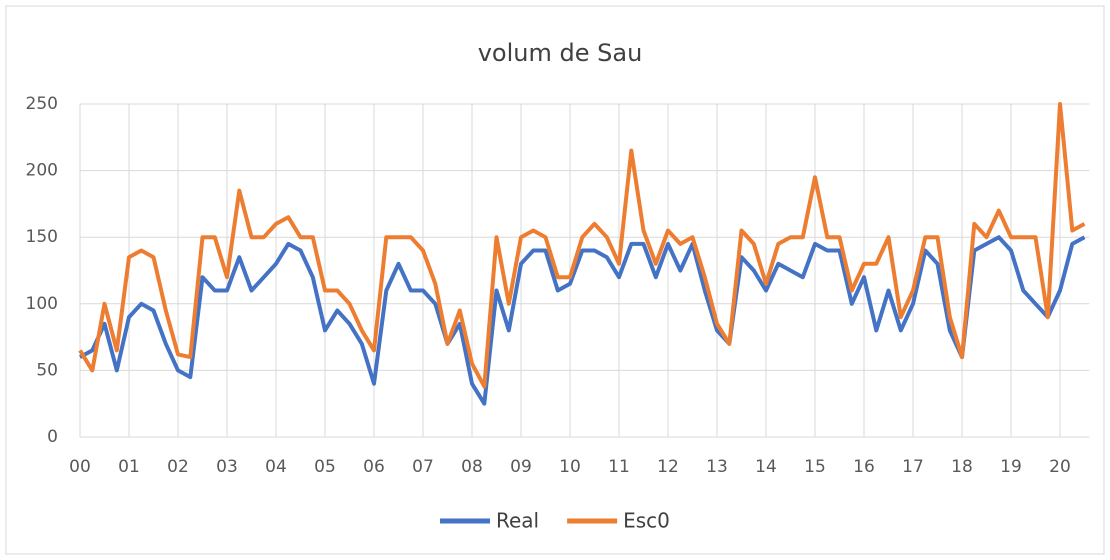 The width and height of the screenshot is (1110, 560). Describe the element at coordinates (1011, 467) in the screenshot. I see `x-tick-label: 19` at that location.